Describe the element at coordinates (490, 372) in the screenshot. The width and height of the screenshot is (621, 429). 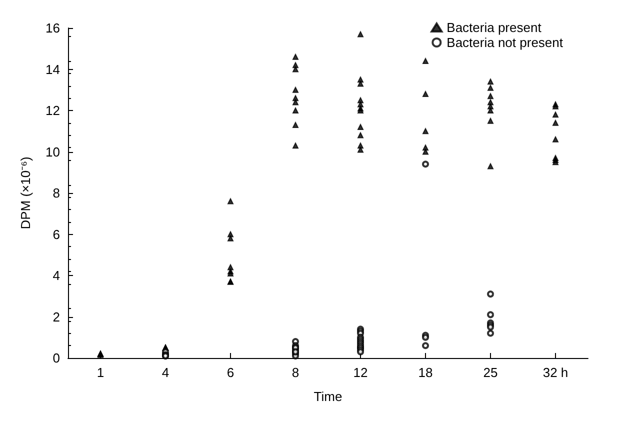
I see `x-tick-label: 25` at that location.